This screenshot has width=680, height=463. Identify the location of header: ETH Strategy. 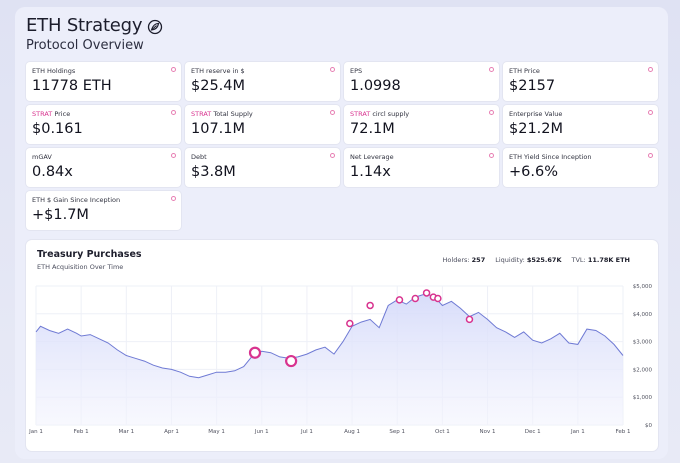
(94, 25).